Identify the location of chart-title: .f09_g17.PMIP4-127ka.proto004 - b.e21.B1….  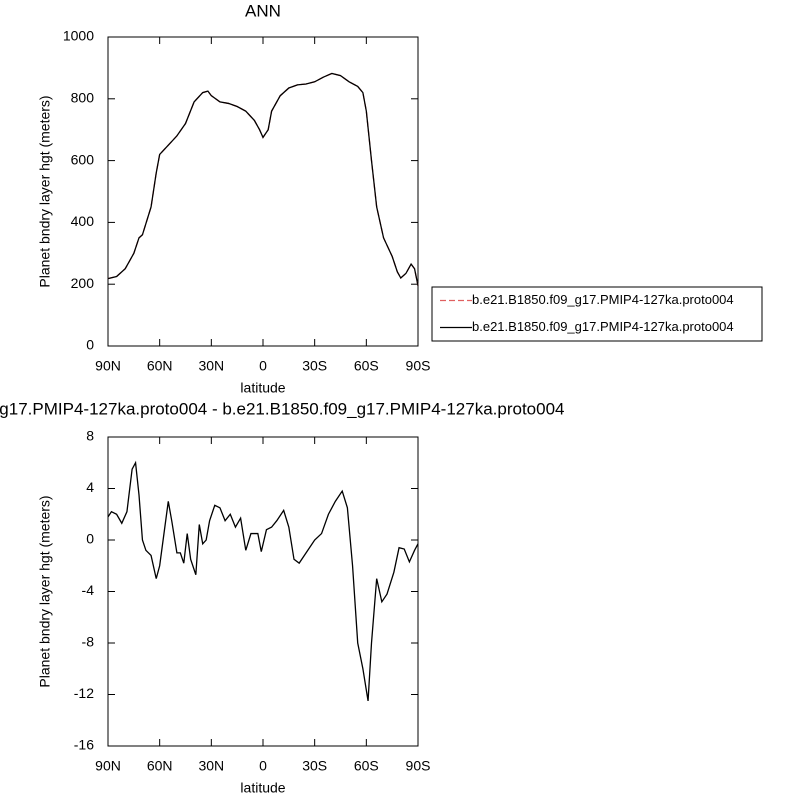
(282, 408).